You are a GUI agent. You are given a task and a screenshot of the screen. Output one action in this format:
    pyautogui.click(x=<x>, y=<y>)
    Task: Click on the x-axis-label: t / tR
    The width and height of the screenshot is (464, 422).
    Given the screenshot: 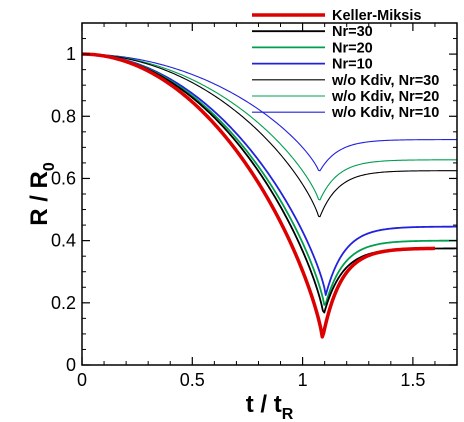 What is the action you would take?
    pyautogui.click(x=270, y=406)
    